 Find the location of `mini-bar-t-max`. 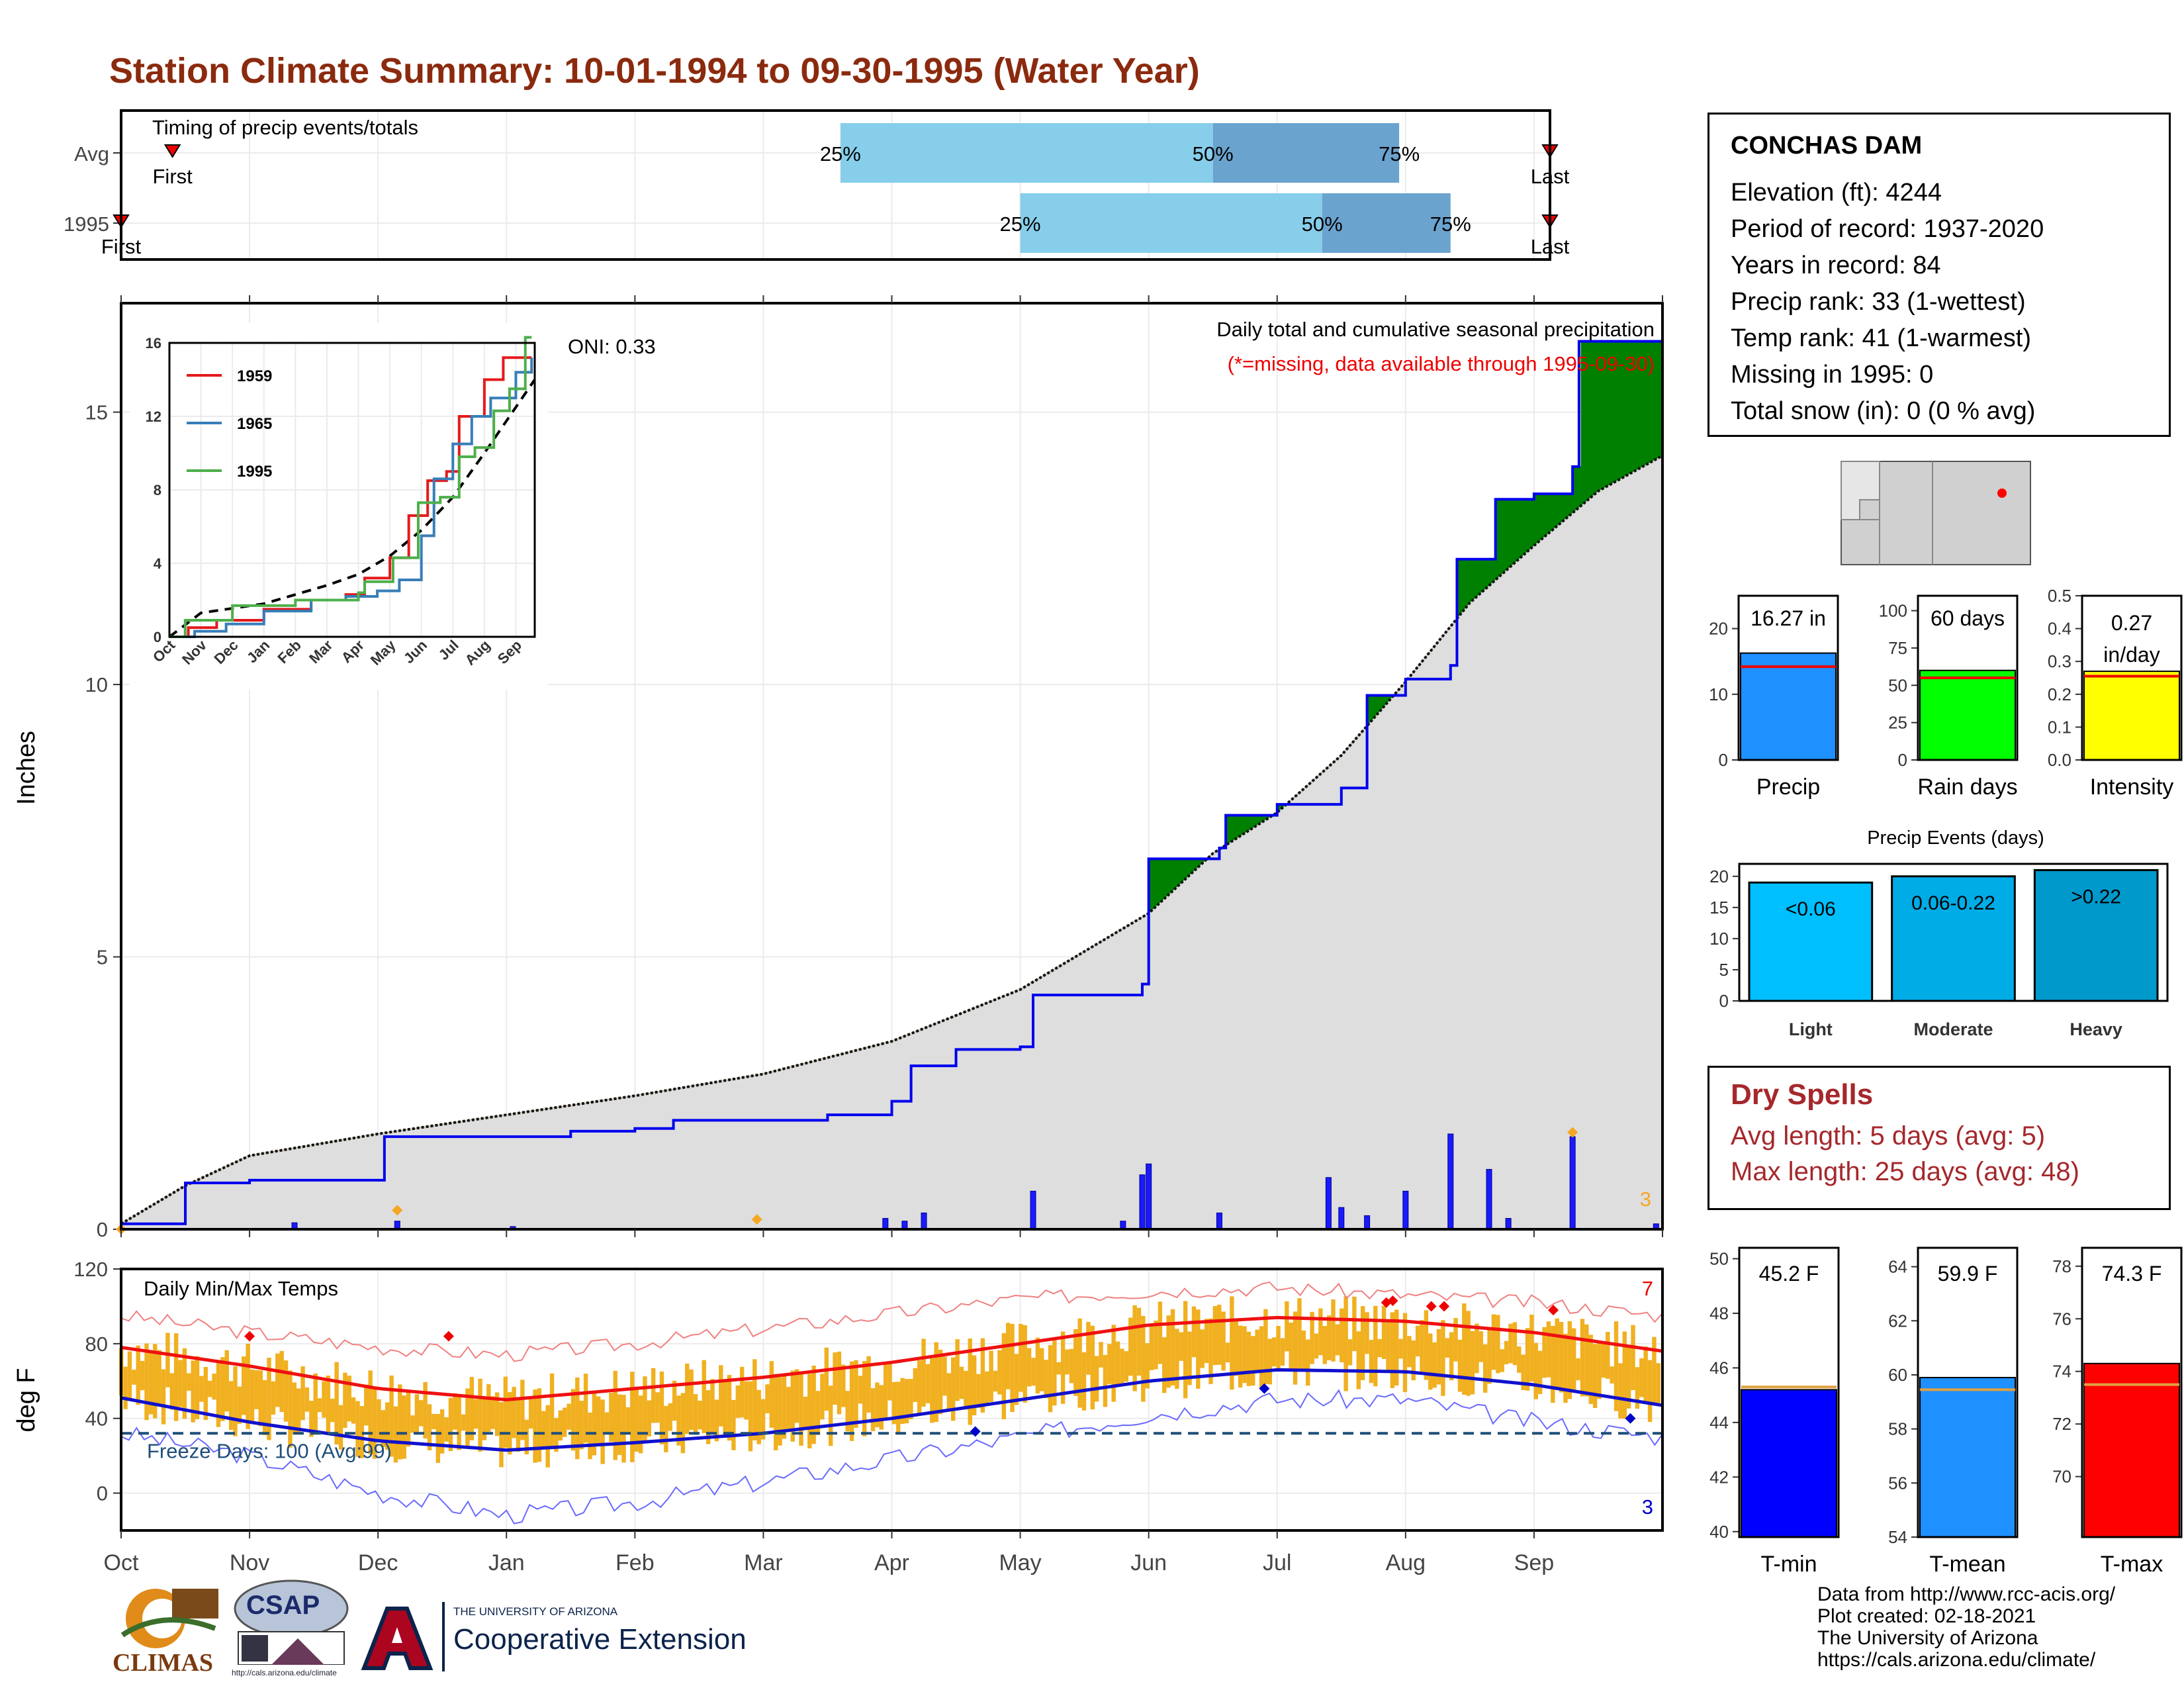

mini-bar-t-max is located at coordinates (2131, 1450).